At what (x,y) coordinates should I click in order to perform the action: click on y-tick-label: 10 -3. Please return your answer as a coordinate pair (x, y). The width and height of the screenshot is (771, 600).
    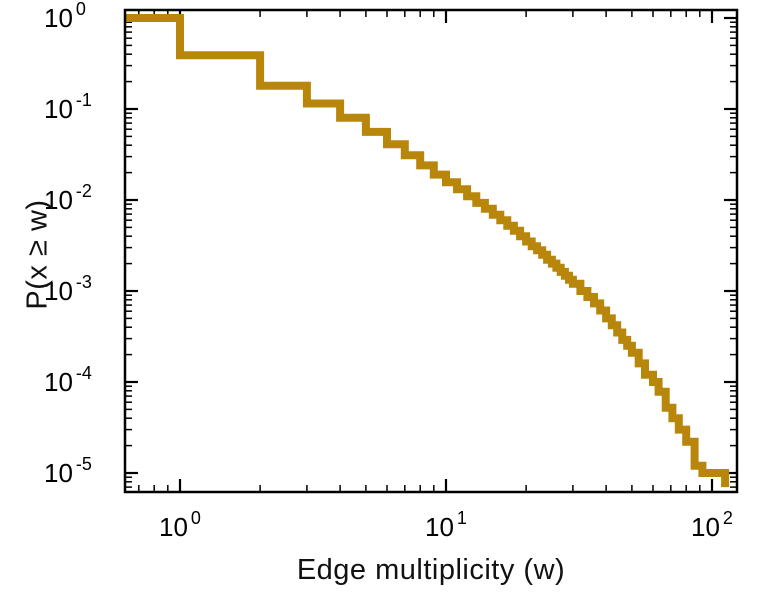
    Looking at the image, I should click on (68, 289).